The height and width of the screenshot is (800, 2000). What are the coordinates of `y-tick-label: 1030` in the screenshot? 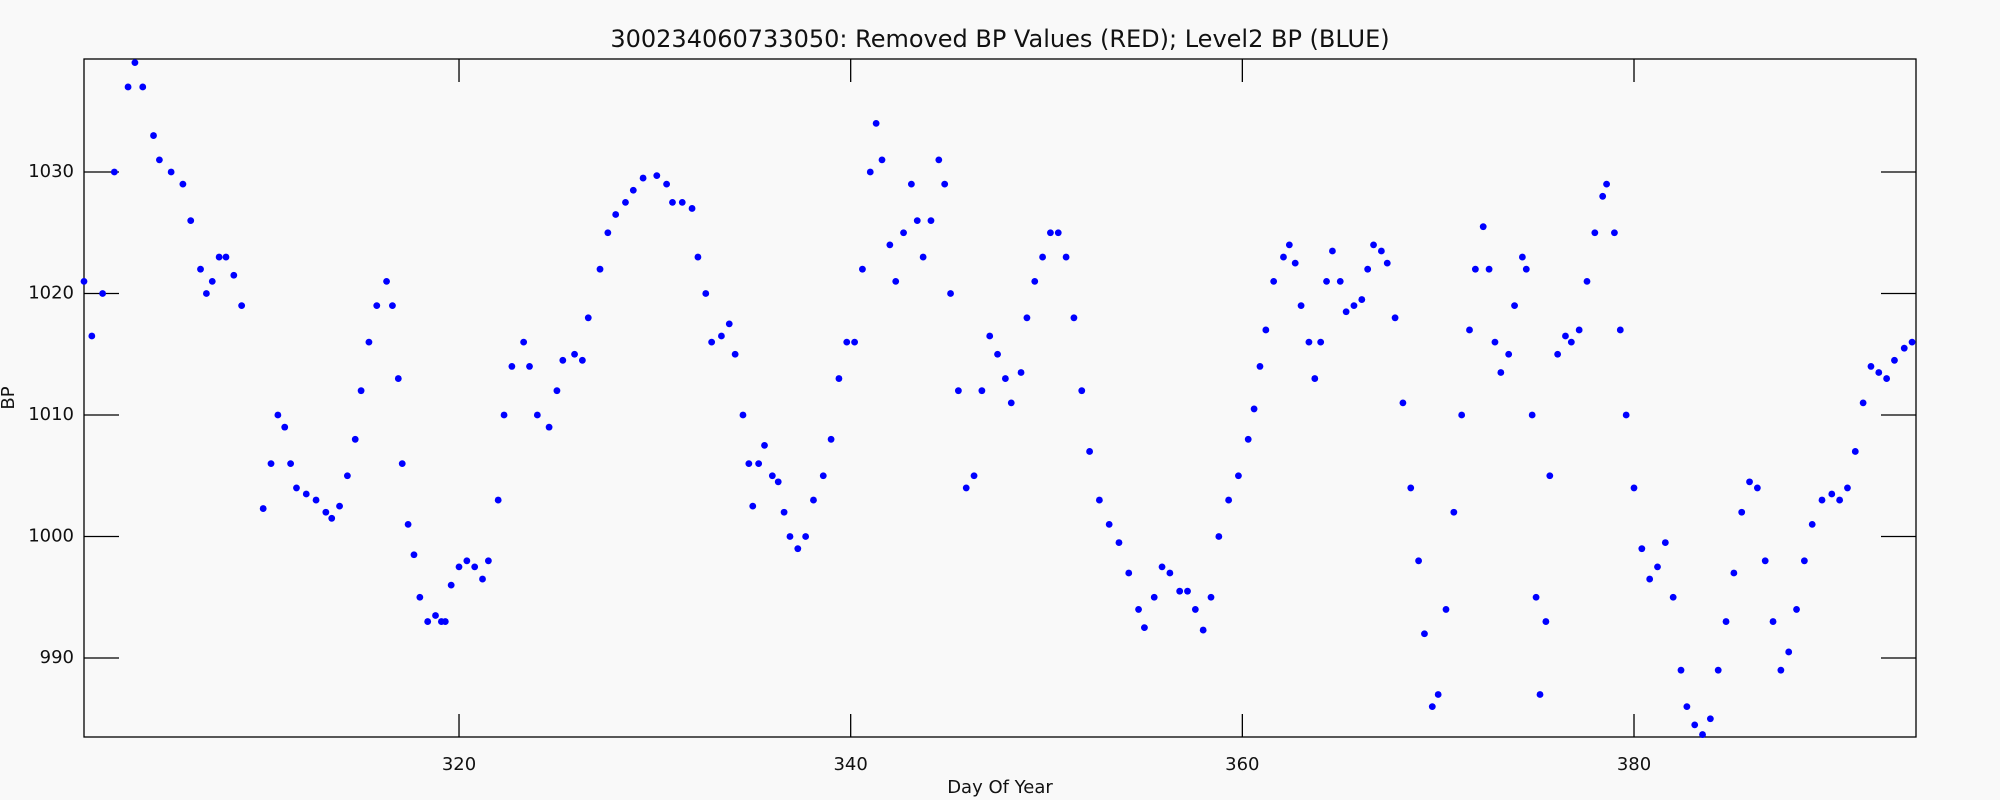 It's located at (51, 171).